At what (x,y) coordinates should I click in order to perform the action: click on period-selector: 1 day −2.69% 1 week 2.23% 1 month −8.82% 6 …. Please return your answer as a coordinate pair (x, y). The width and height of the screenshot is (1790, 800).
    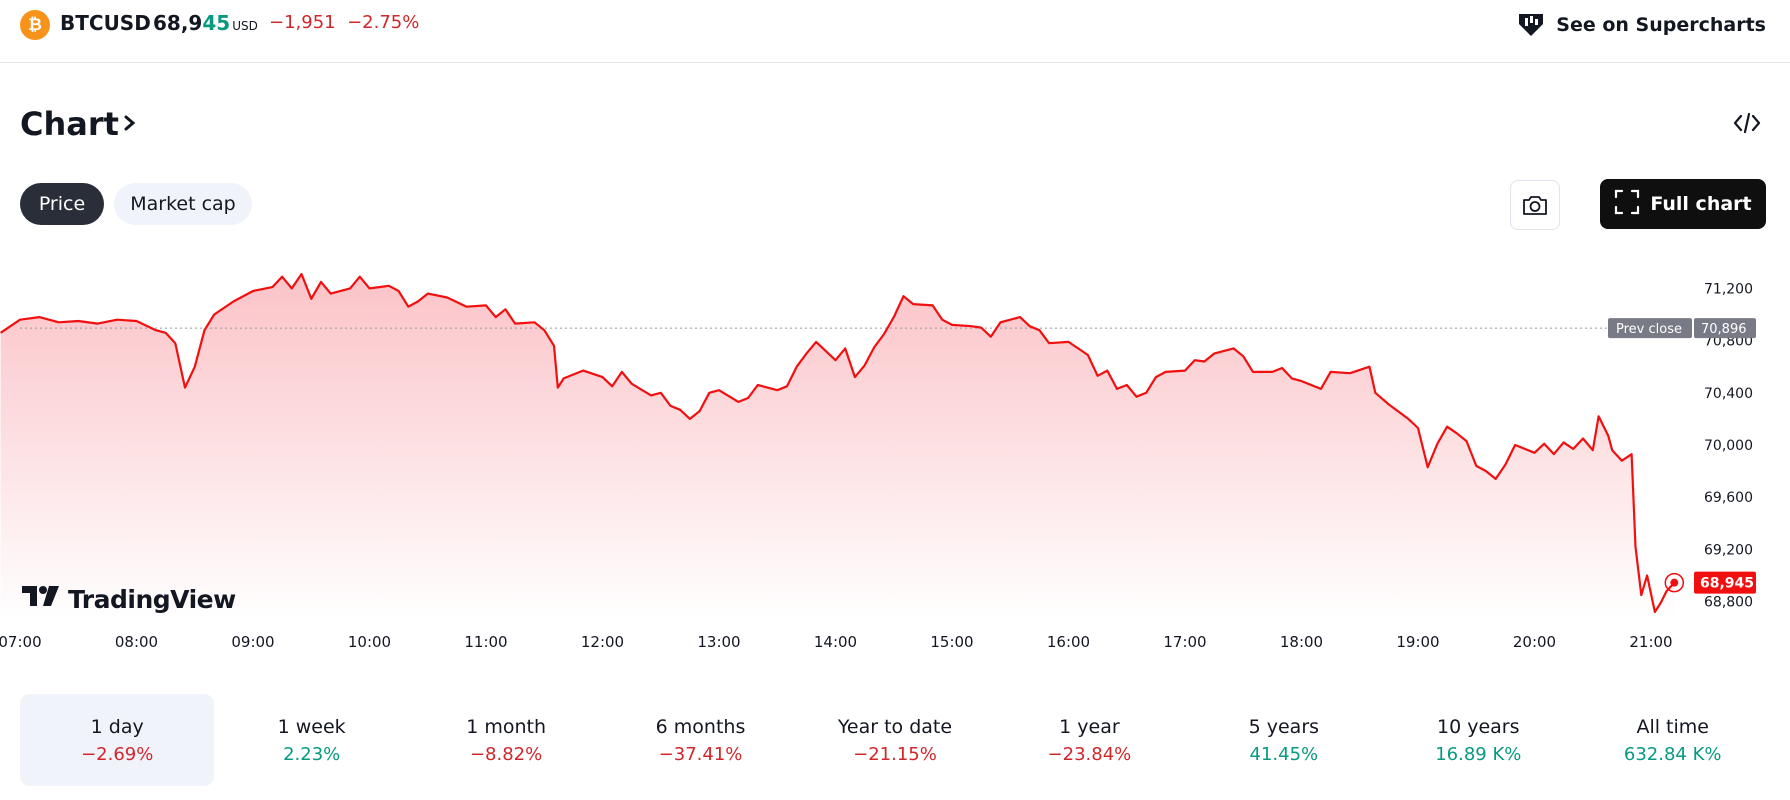
    Looking at the image, I should click on (895, 740).